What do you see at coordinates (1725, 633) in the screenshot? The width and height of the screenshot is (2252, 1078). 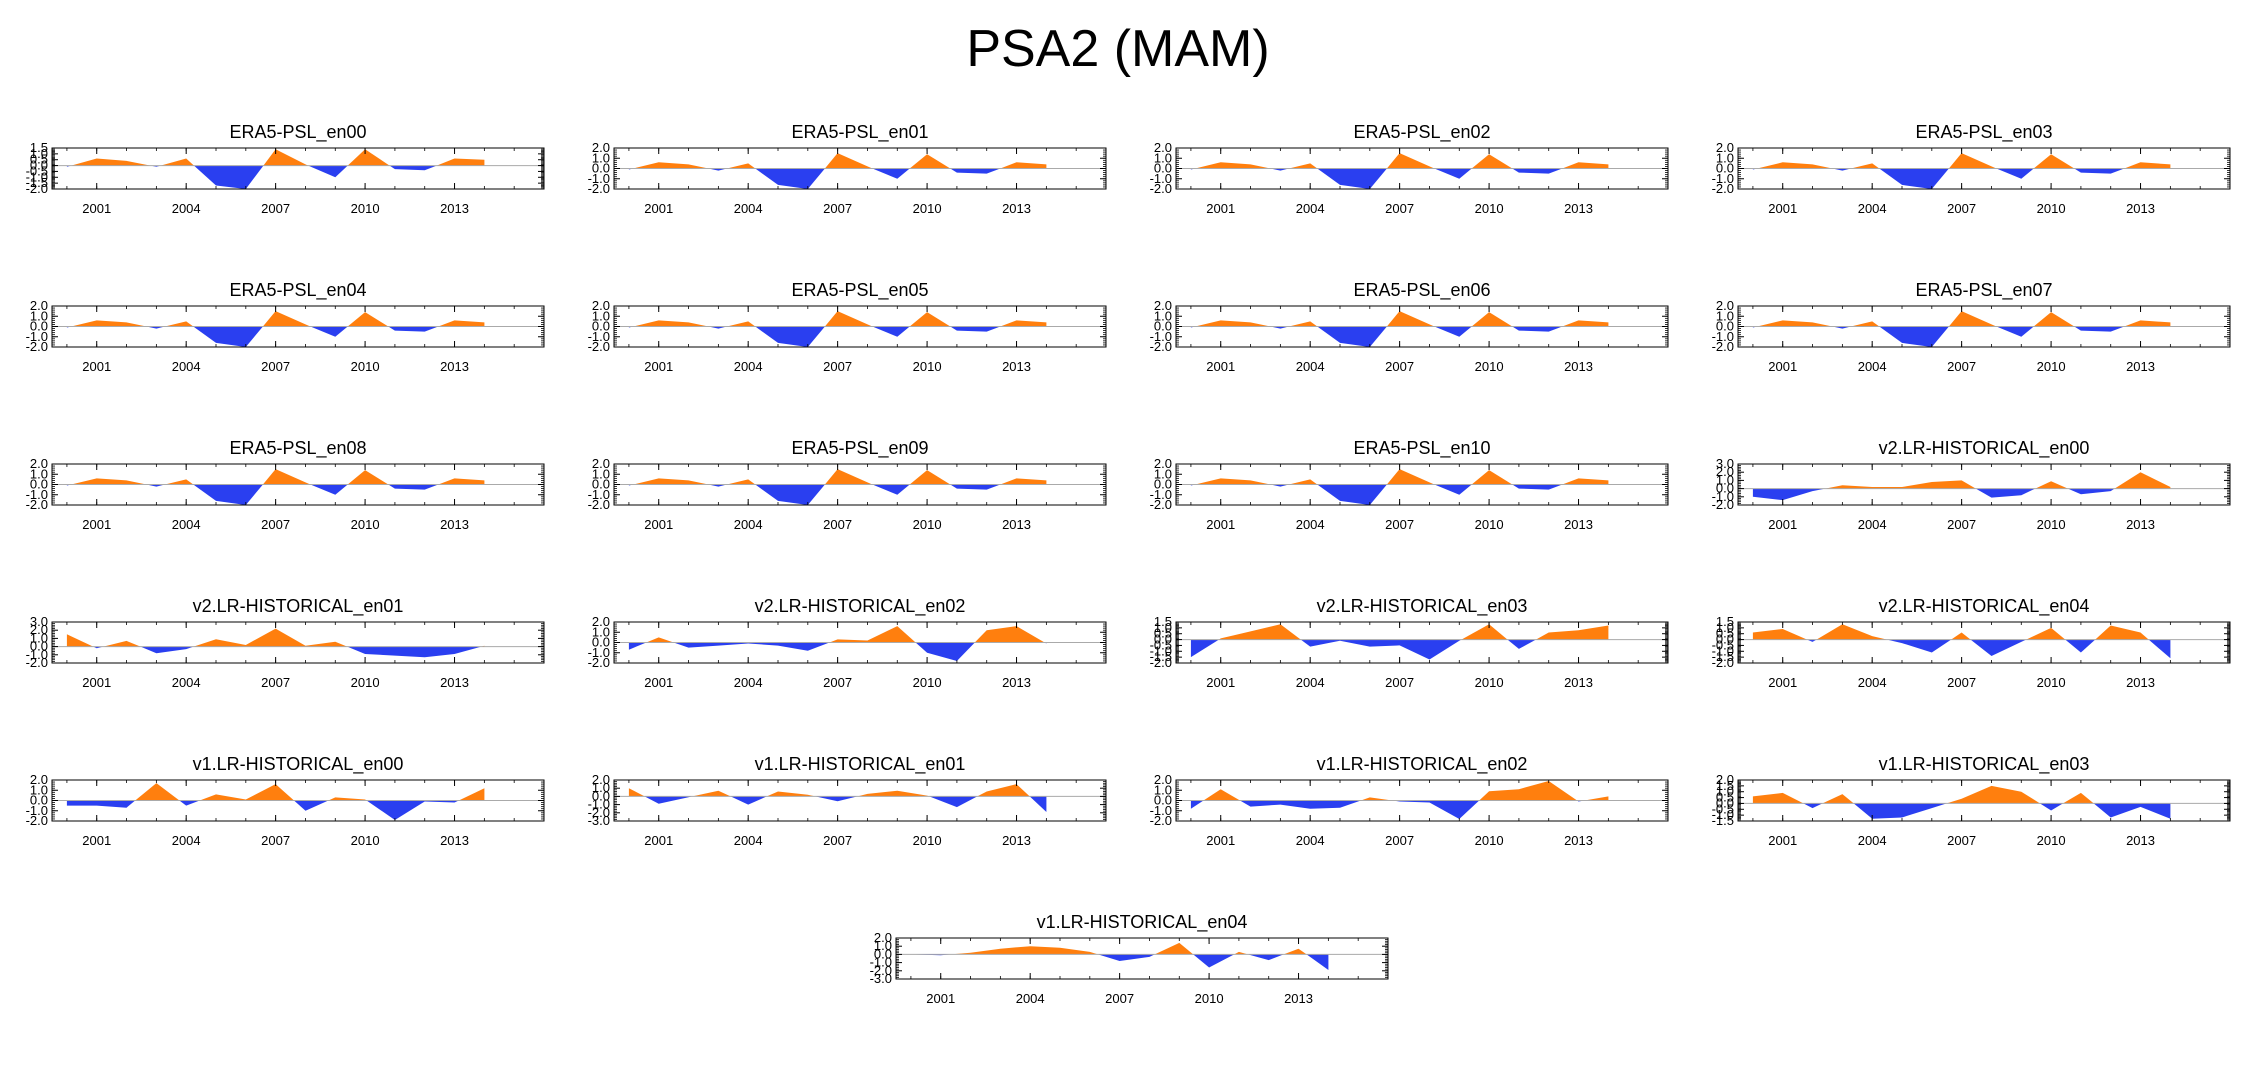 I see `y-tick-label: 0.5` at bounding box center [1725, 633].